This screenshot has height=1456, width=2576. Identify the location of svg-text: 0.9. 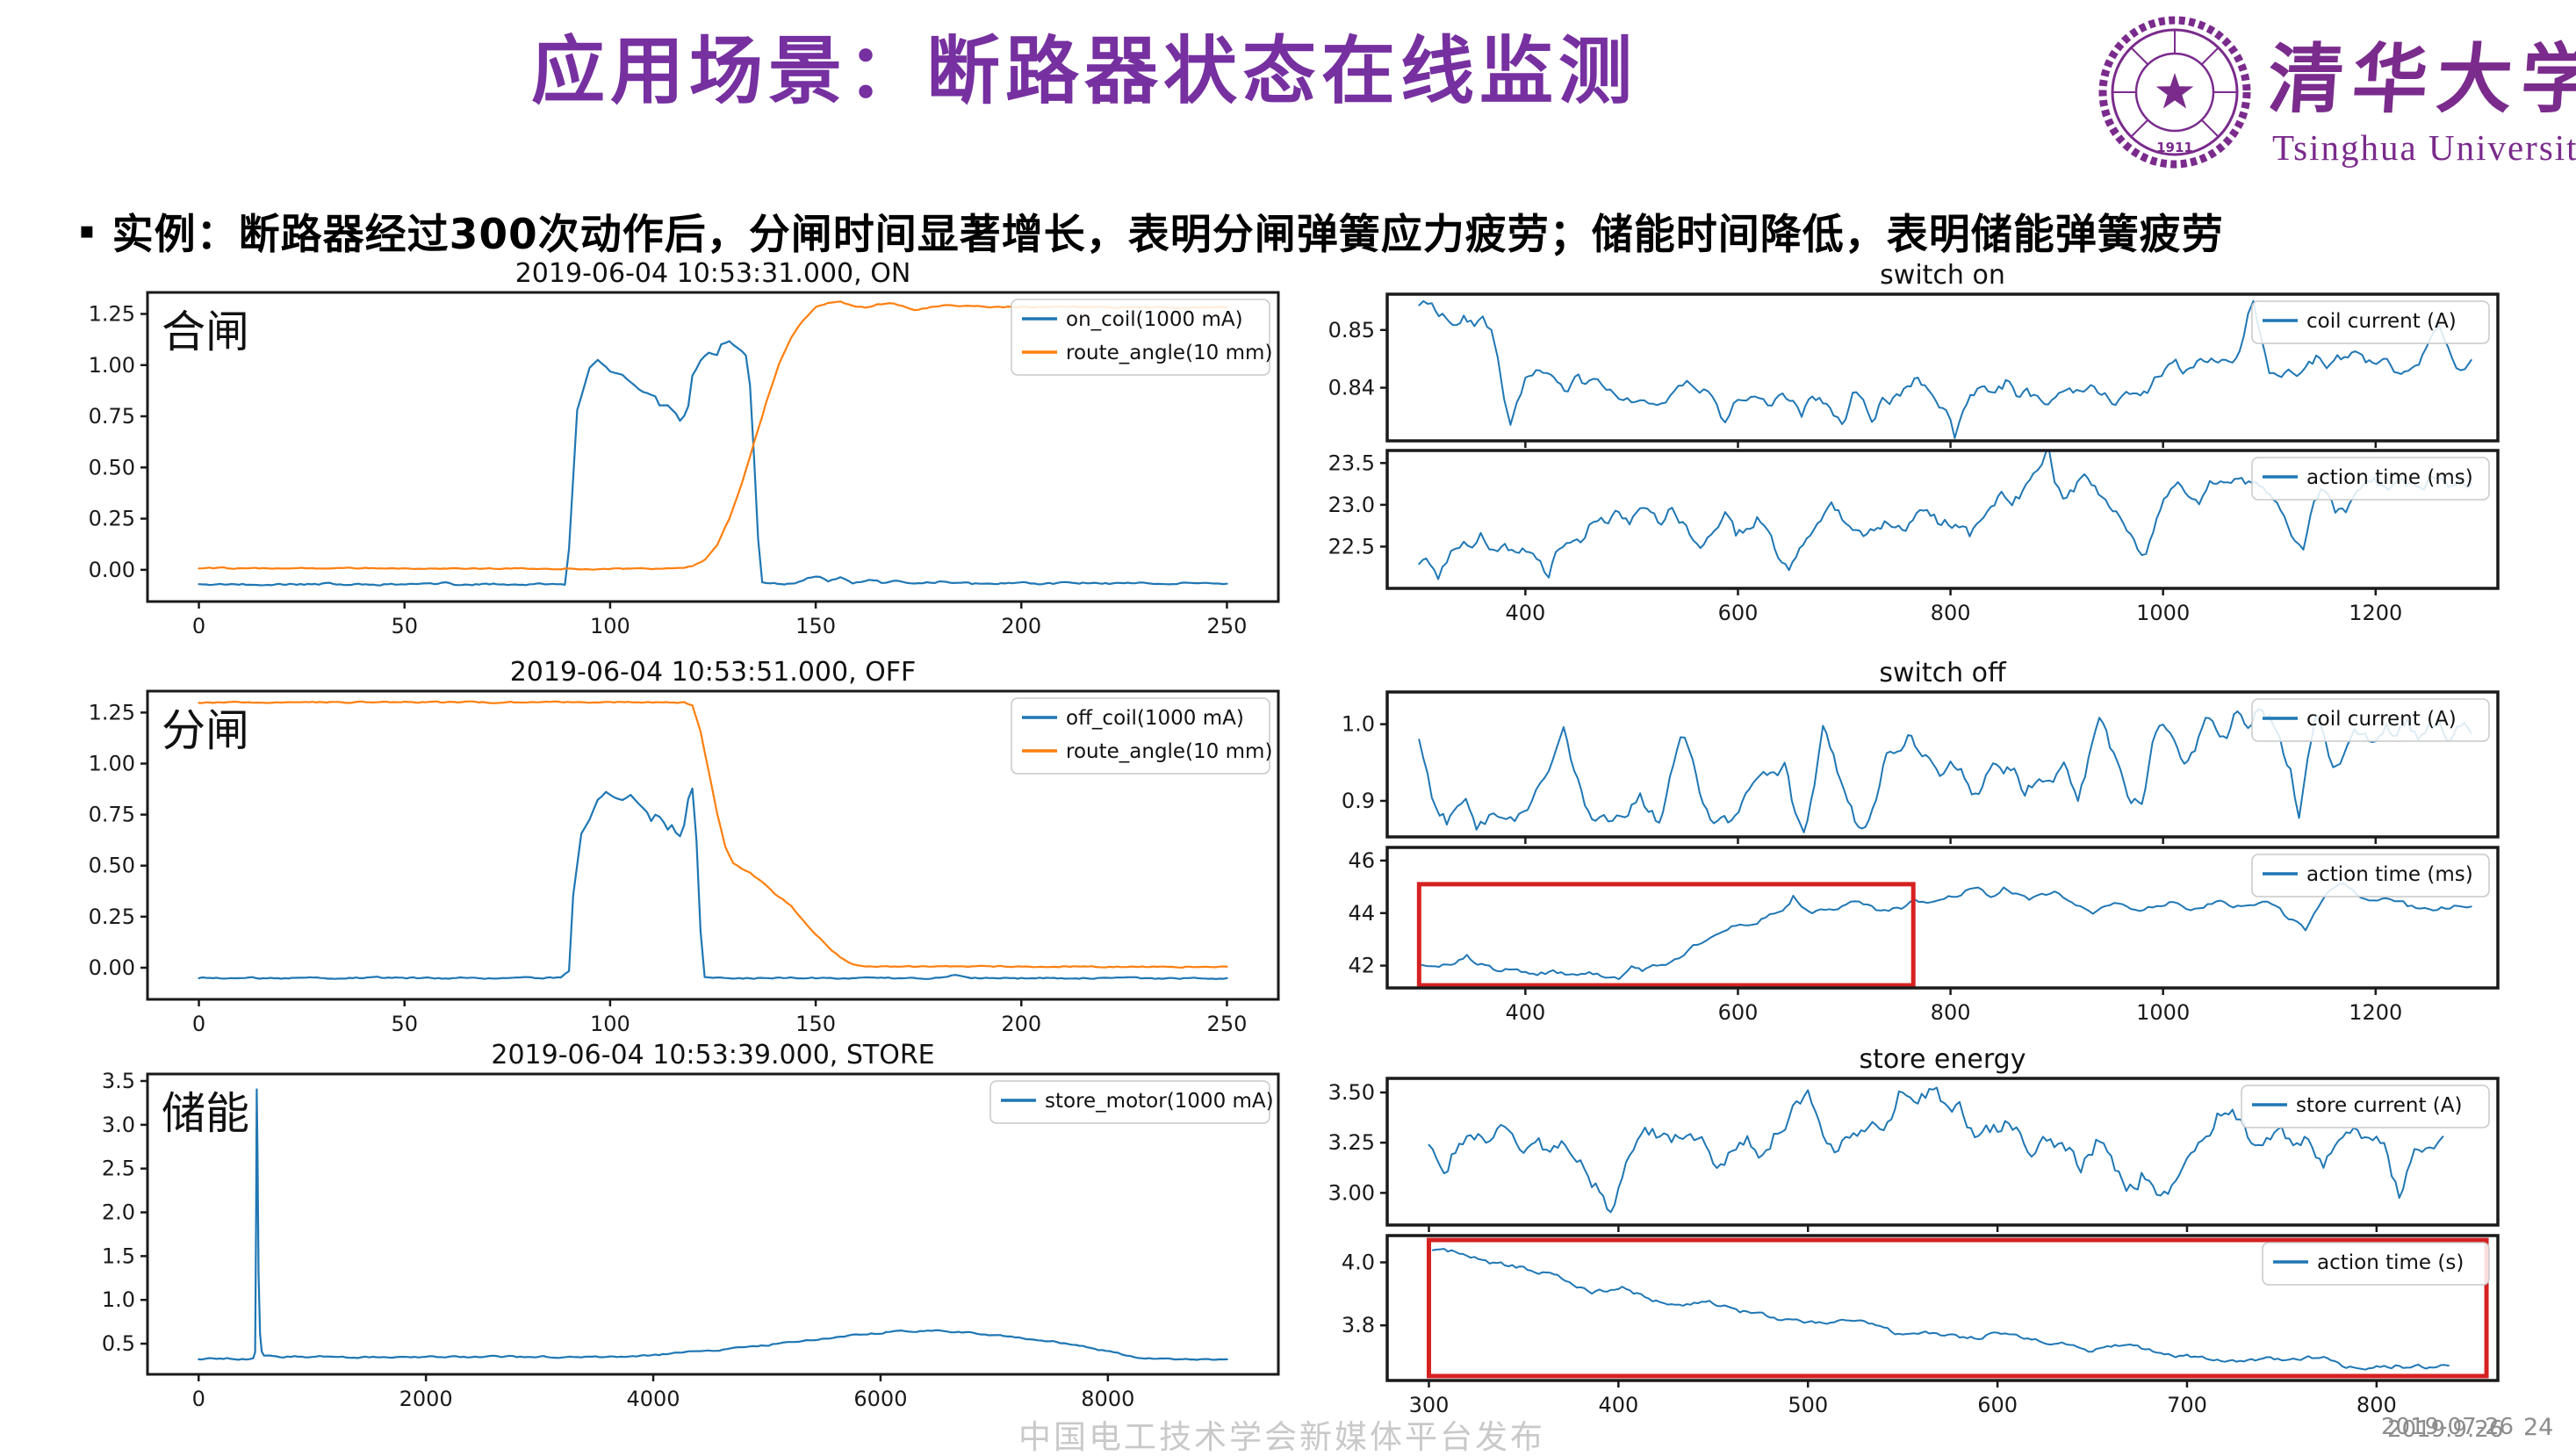
(1358, 801).